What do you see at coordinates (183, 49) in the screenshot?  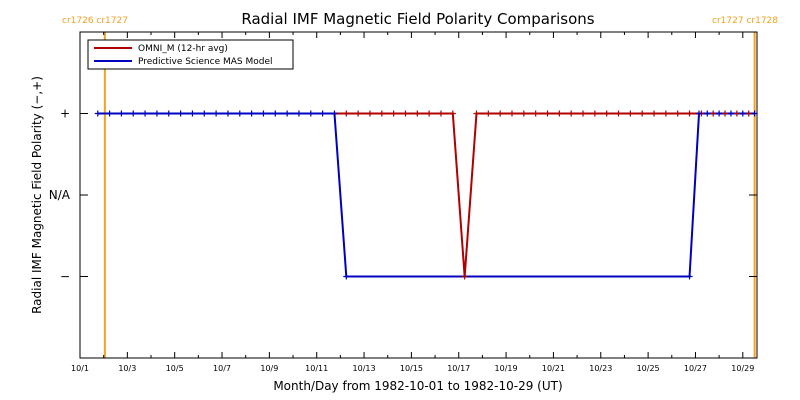 I see `legend-label-omni: OMNI_M (12-hr avg)` at bounding box center [183, 49].